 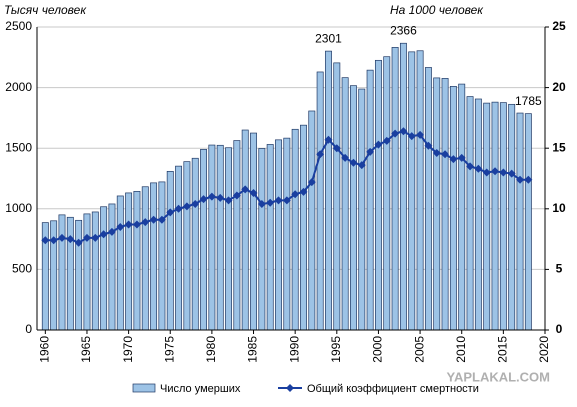 What do you see at coordinates (503, 349) in the screenshot?
I see `x-tick-label: 2015` at bounding box center [503, 349].